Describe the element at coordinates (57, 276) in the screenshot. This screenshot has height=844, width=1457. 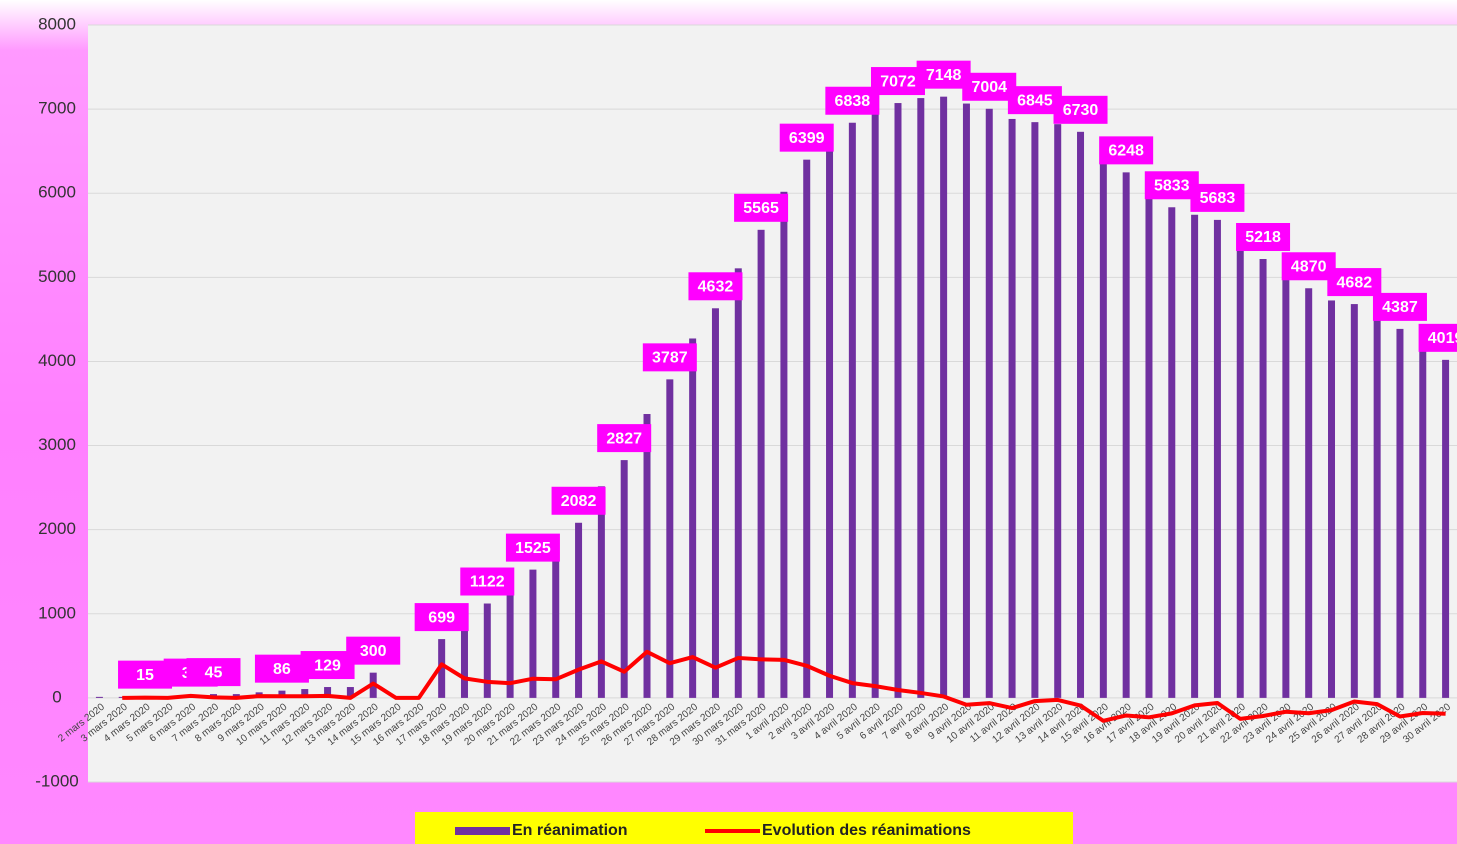
I see `y-tick-label: 5000` at that location.